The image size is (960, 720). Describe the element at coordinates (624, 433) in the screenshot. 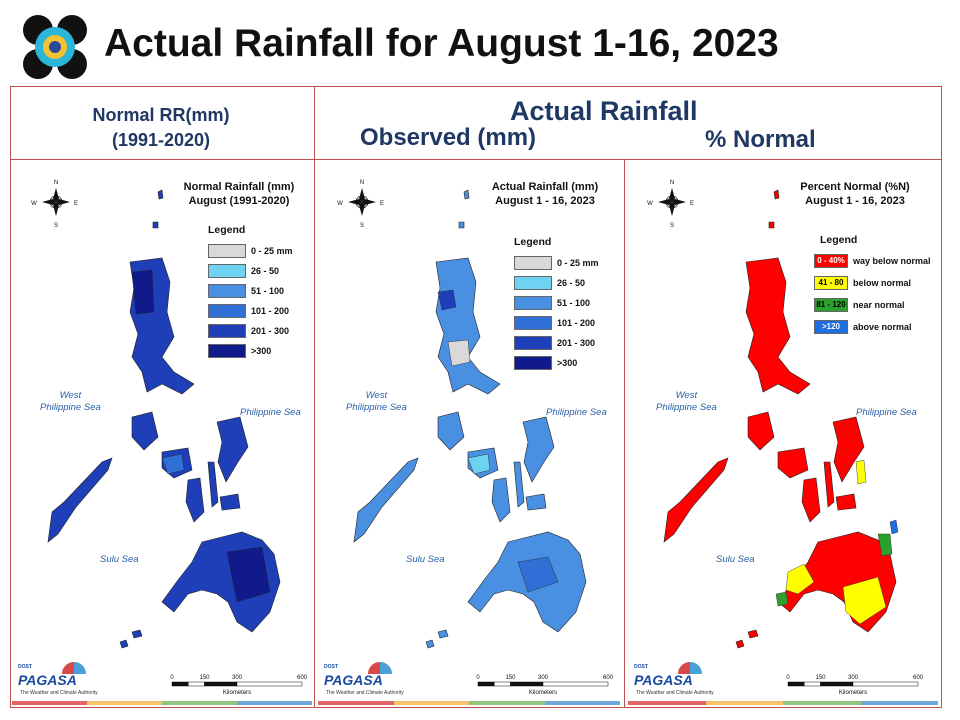

I see `divider` at that location.